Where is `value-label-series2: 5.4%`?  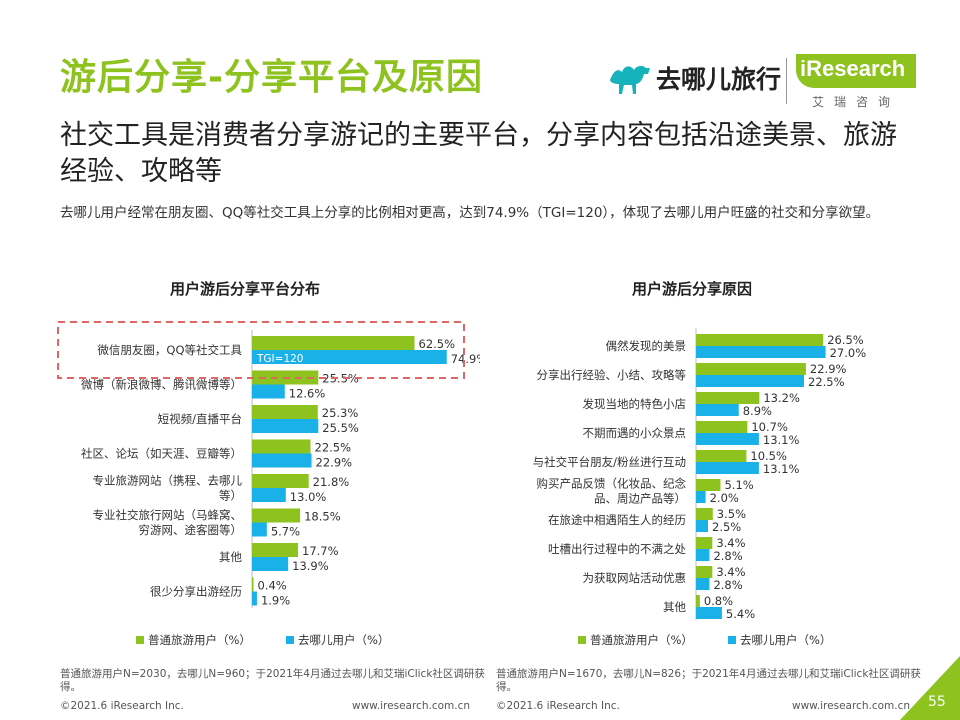
value-label-series2: 5.4% is located at coordinates (740, 614).